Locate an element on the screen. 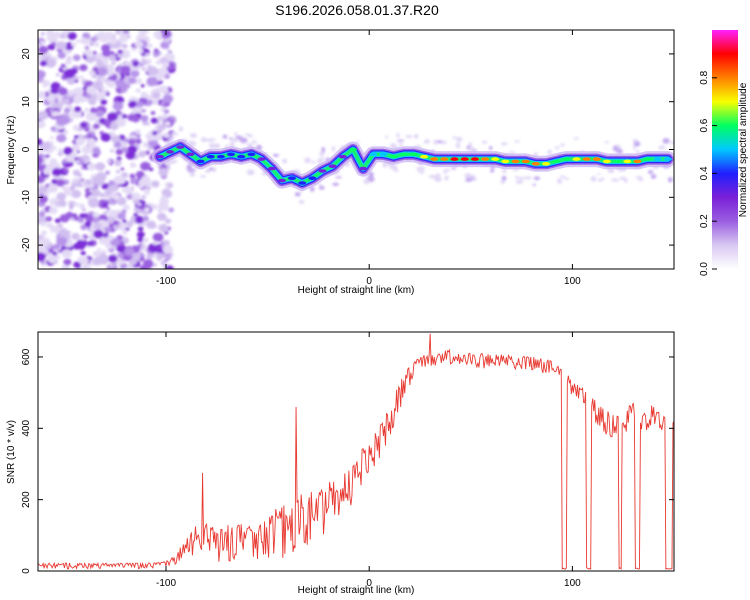 Image resolution: width=750 pixels, height=600 pixels. y-tick-label: 400 is located at coordinates (26, 428).